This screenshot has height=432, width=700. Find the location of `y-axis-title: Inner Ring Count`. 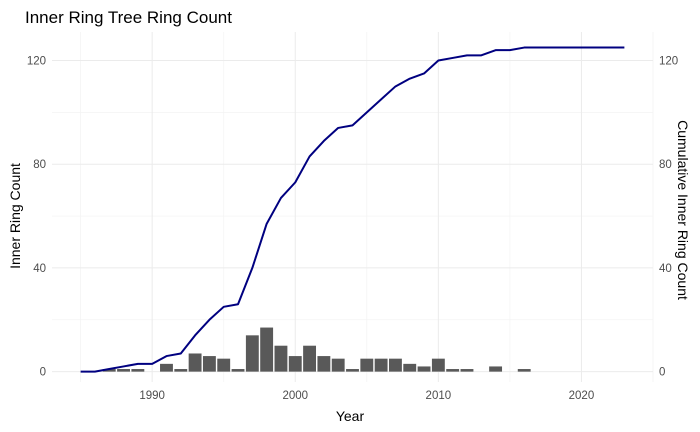

y-axis-title: Inner Ring Count is located at coordinates (15, 216).